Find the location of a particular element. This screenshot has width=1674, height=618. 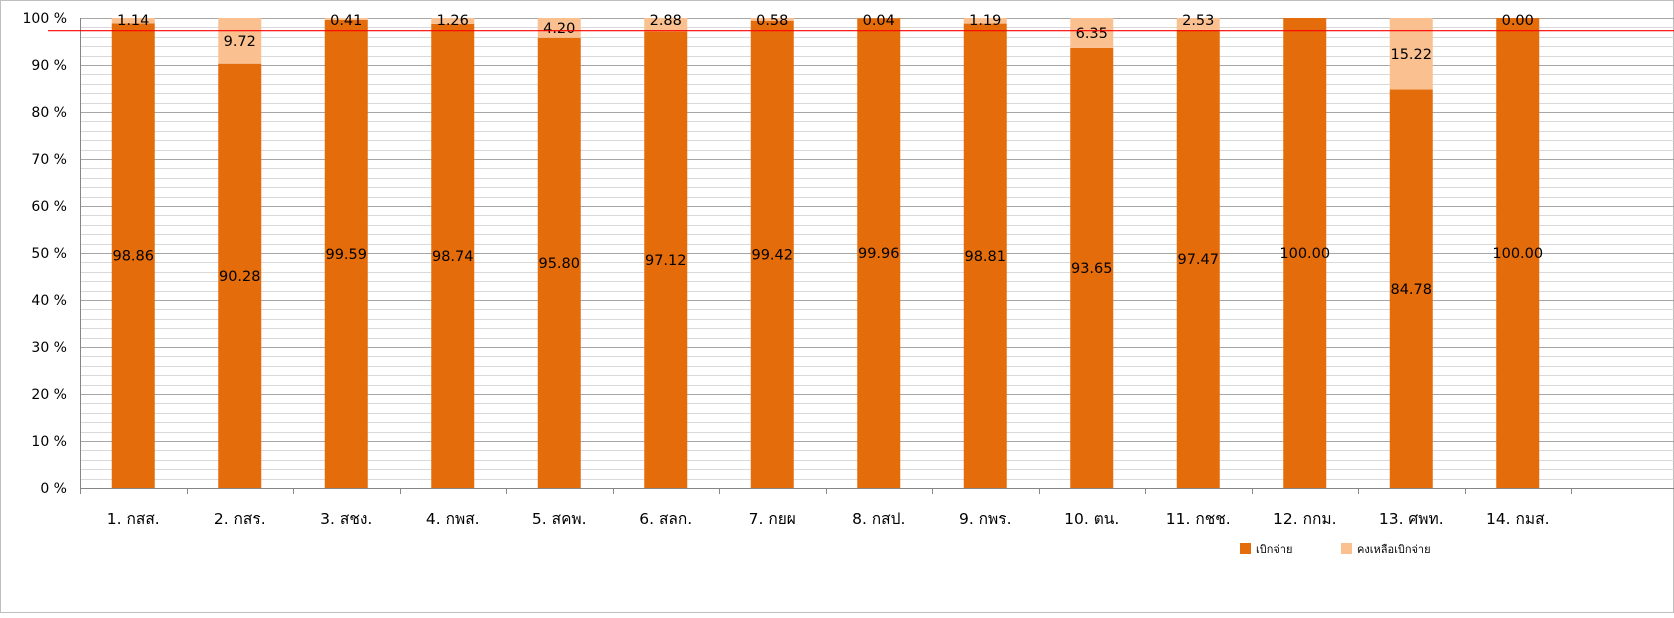

data-label-remaining: 1.19 is located at coordinates (985, 21).